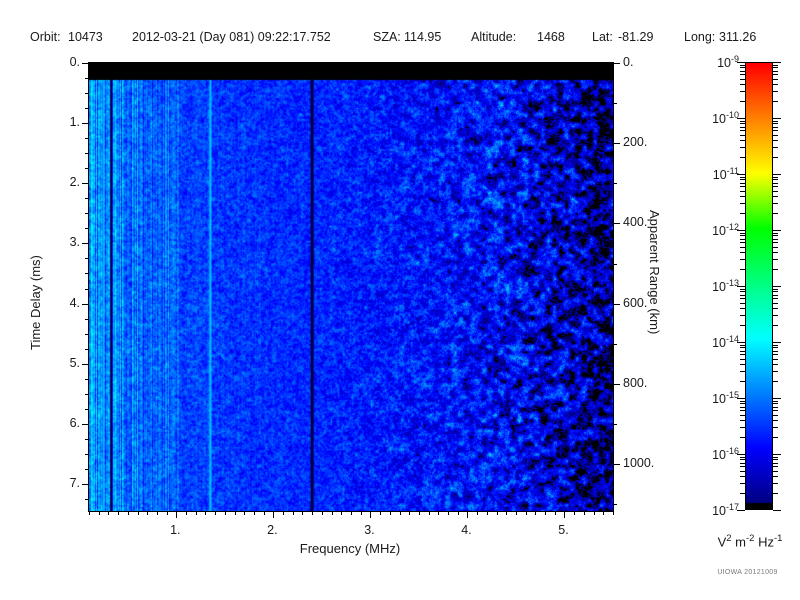 The height and width of the screenshot is (600, 800). I want to click on sza-label: SZA:, so click(387, 37).